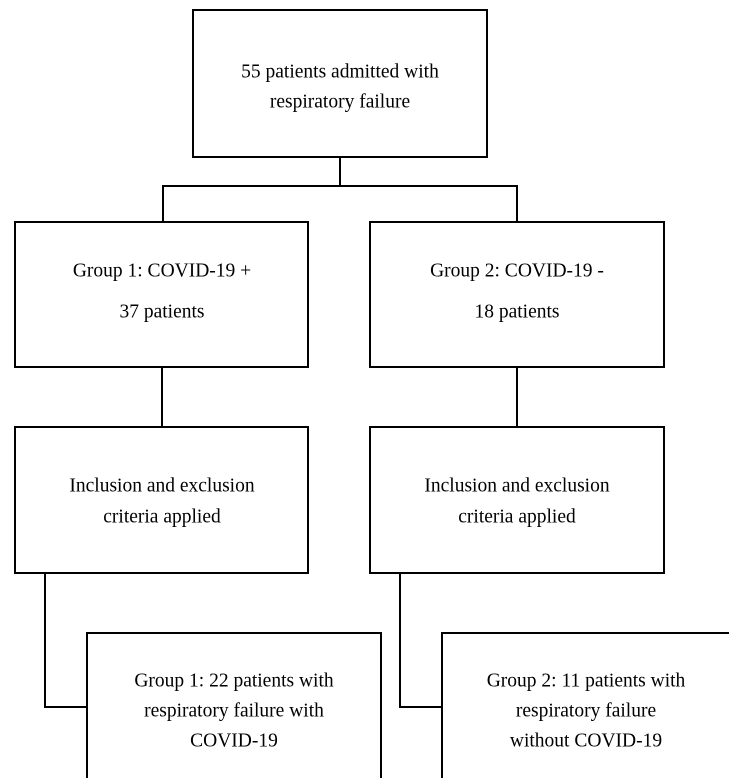 Image resolution: width=729 pixels, height=778 pixels. What do you see at coordinates (161, 311) in the screenshot?
I see `node-label: 37 patients` at bounding box center [161, 311].